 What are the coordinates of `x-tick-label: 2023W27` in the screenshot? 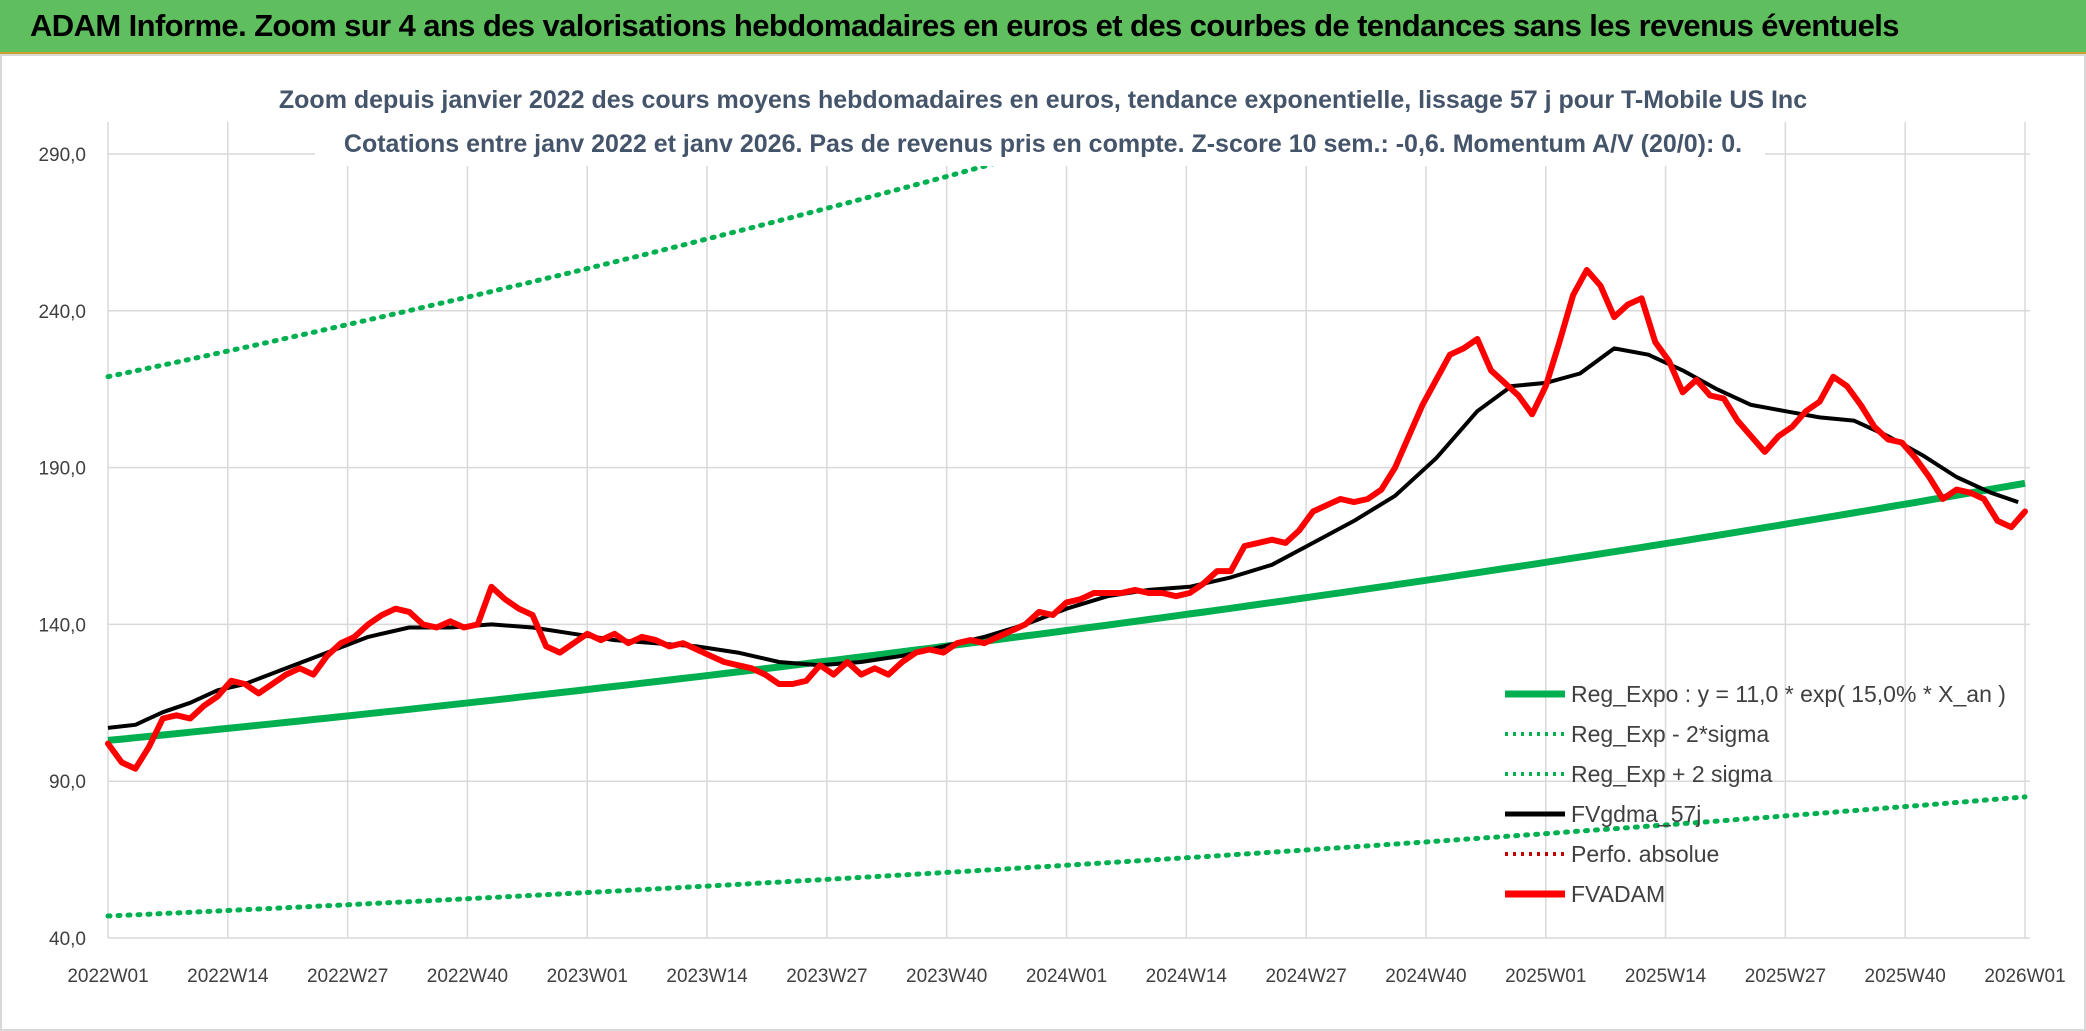 It's located at (826, 976).